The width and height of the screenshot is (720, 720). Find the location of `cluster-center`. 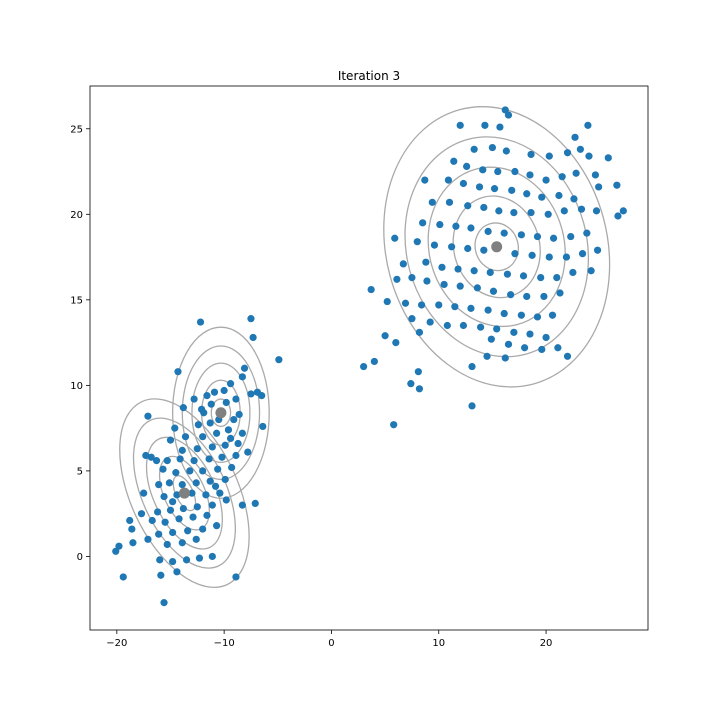

cluster-center is located at coordinates (184, 493).